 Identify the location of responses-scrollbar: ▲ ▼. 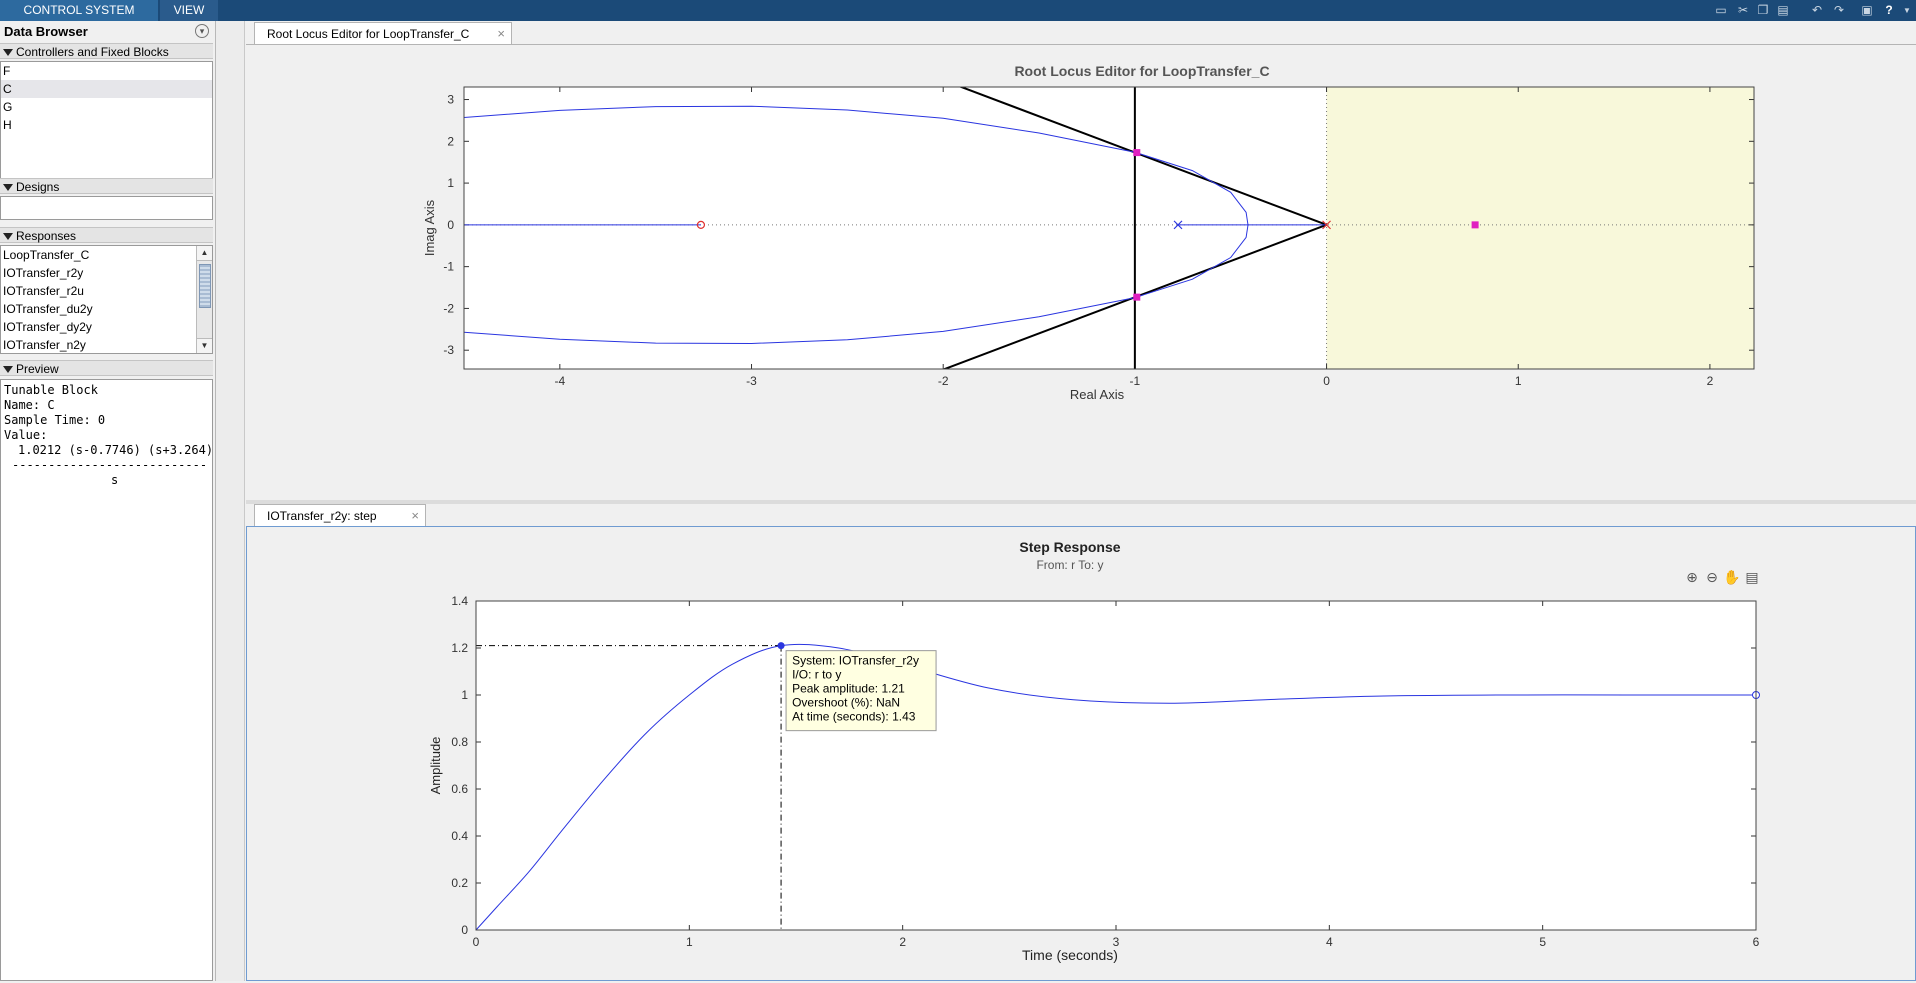
(204, 299).